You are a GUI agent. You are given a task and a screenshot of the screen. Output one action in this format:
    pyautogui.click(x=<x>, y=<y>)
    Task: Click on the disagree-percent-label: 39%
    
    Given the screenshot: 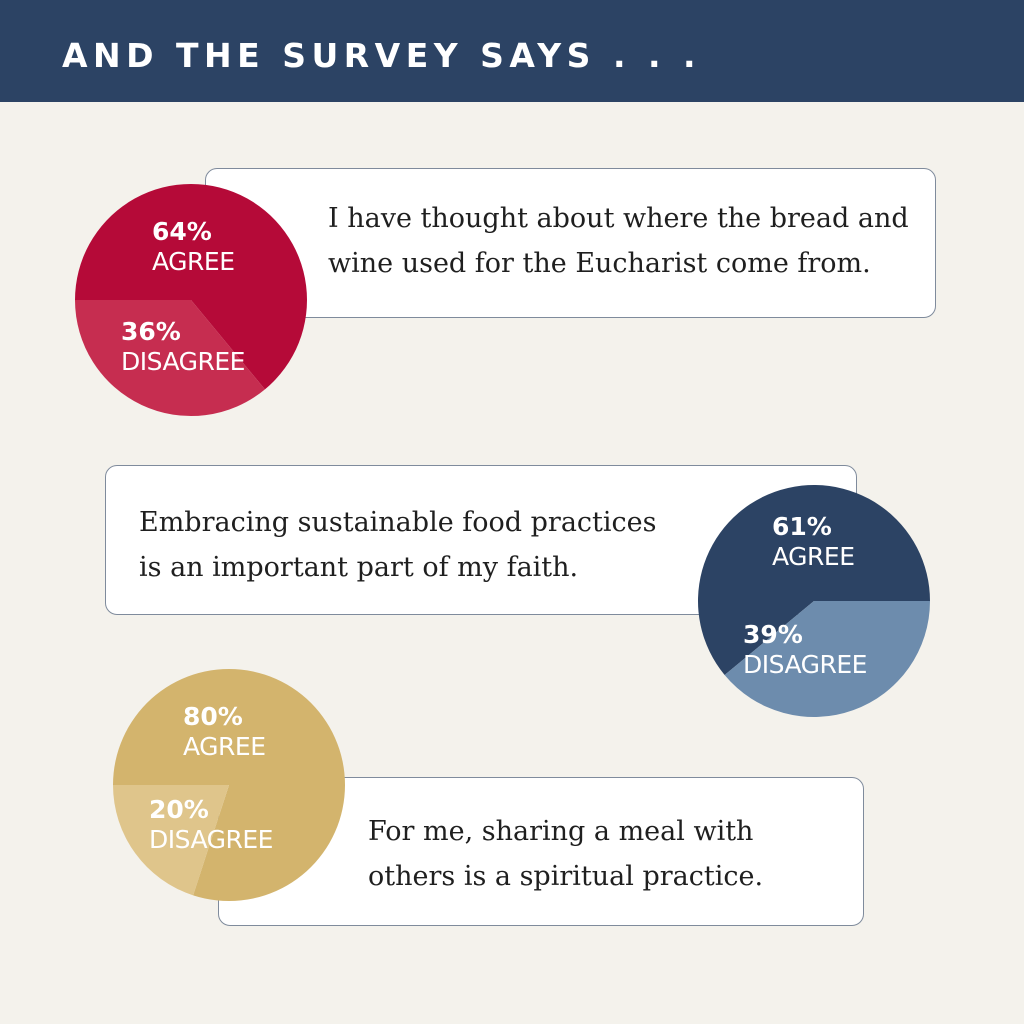 What is the action you would take?
    pyautogui.click(x=773, y=634)
    